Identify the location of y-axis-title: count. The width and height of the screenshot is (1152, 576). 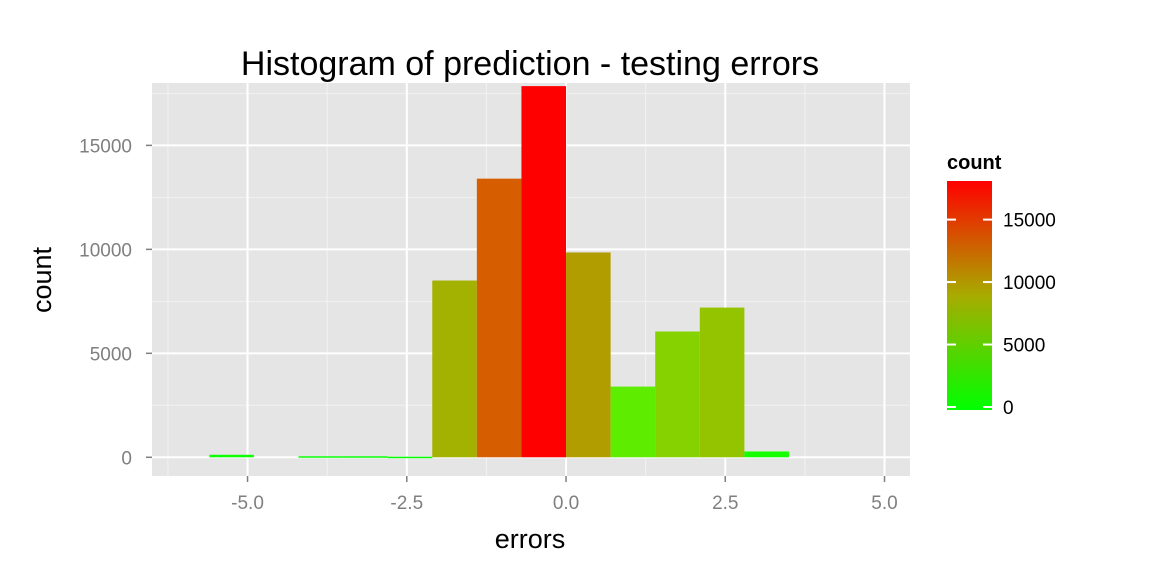
(42, 279).